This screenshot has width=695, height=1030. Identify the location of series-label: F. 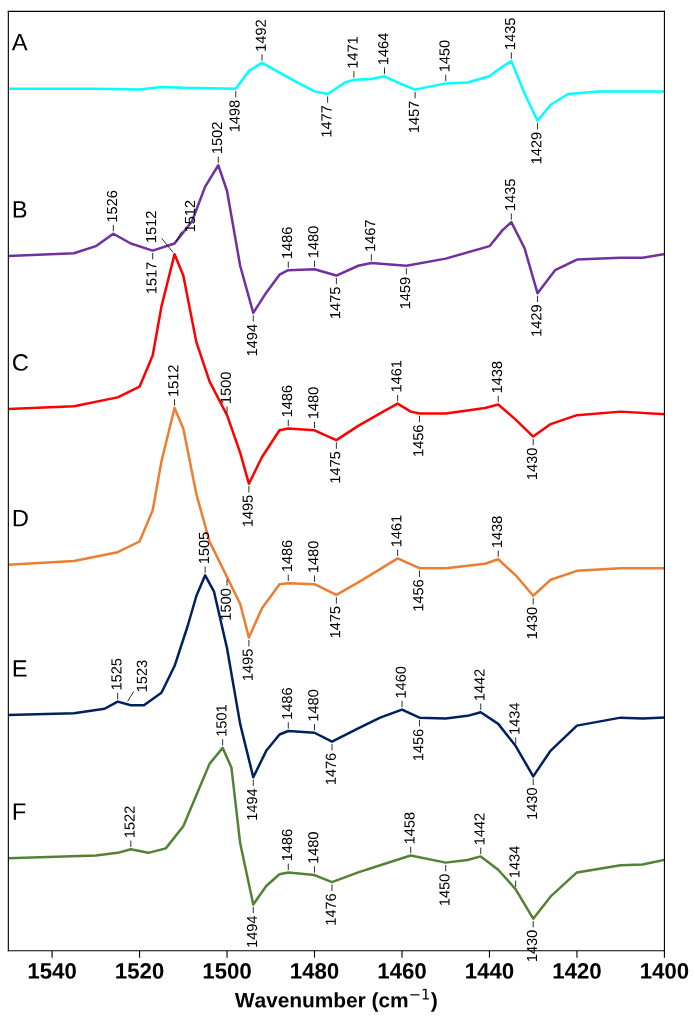
(19, 811).